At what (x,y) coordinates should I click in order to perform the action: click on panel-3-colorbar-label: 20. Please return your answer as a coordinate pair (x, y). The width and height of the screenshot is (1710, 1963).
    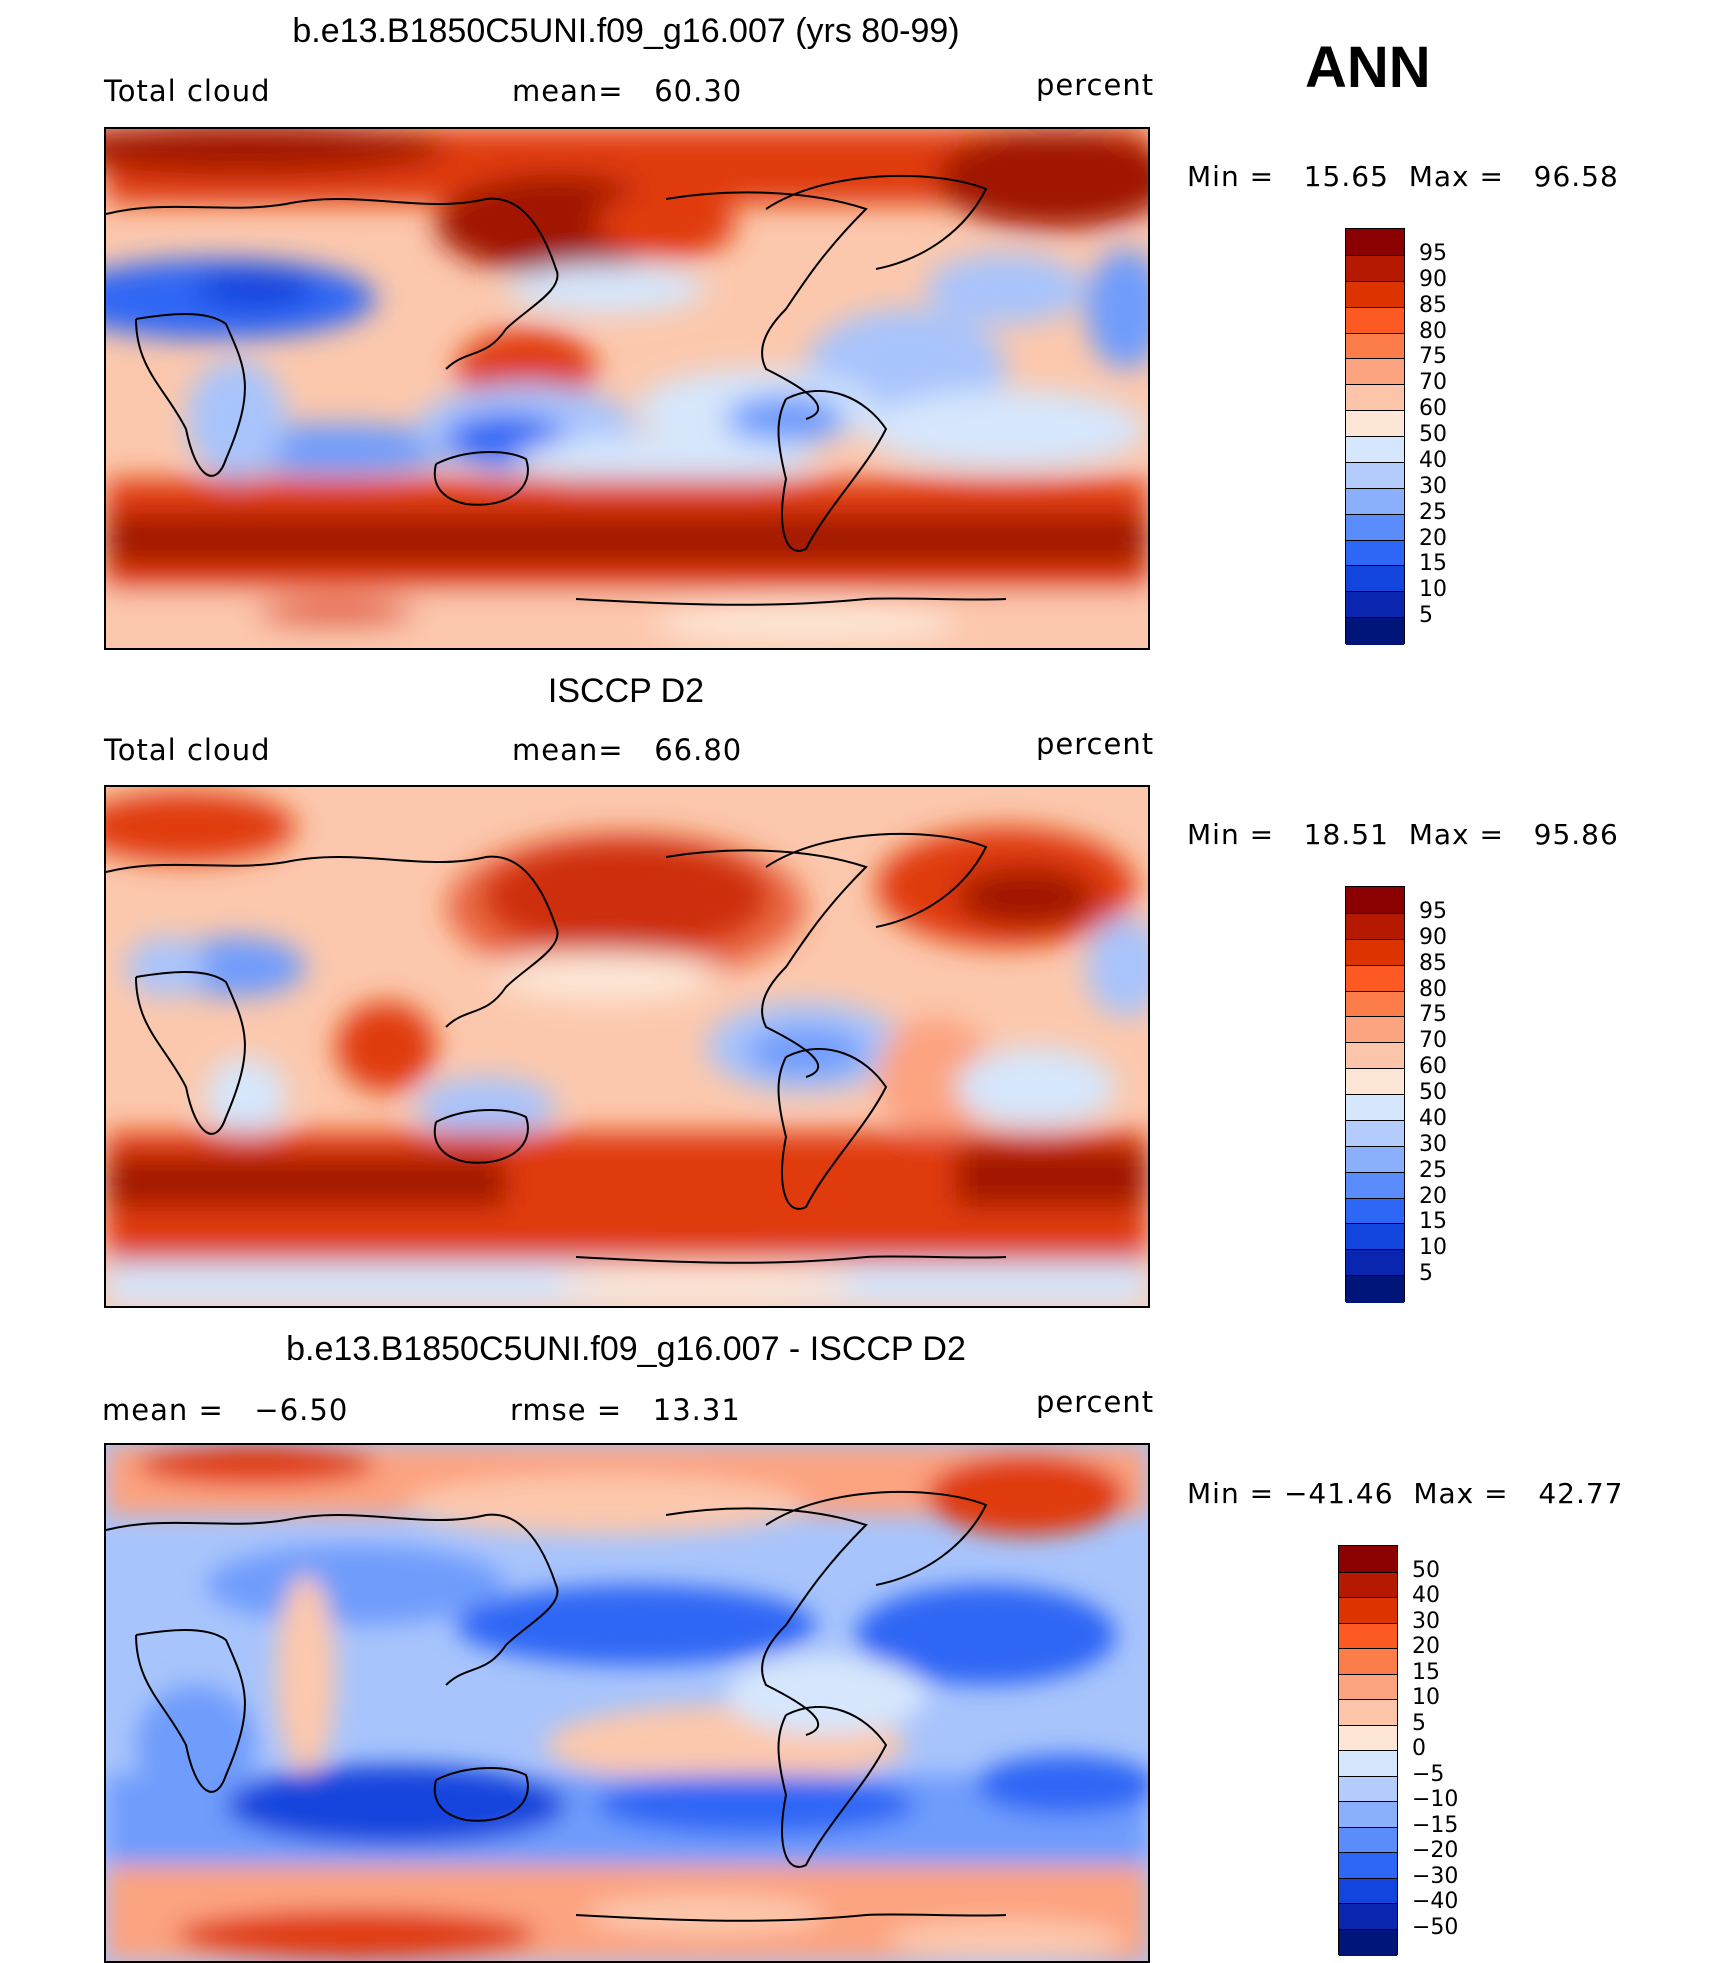
    Looking at the image, I should click on (1426, 1646).